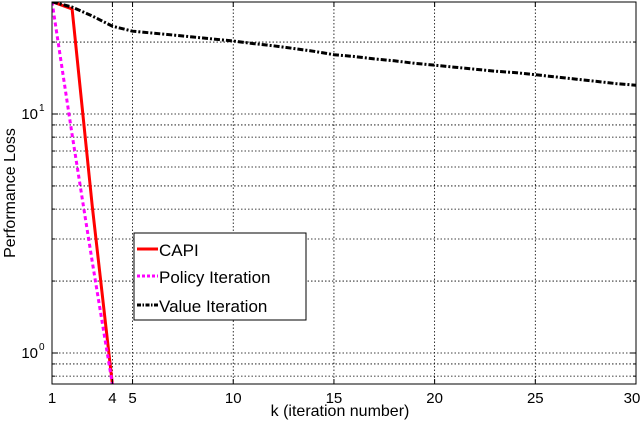 This screenshot has width=640, height=427. What do you see at coordinates (52, 398) in the screenshot?
I see `x-tick-label: 1` at bounding box center [52, 398].